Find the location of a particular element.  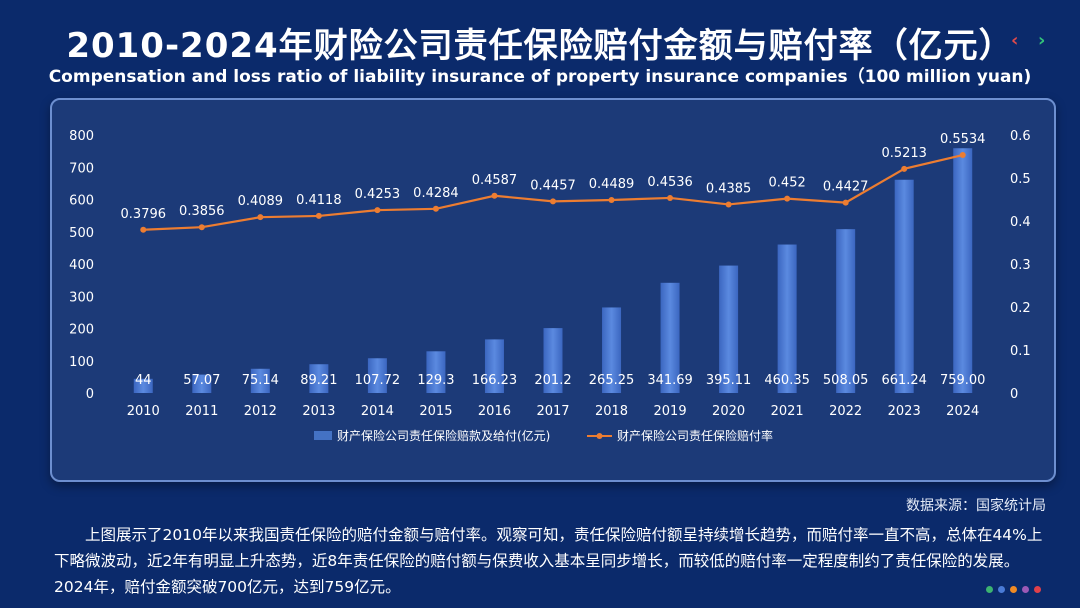

bar-value-label: 395.11 is located at coordinates (729, 380).